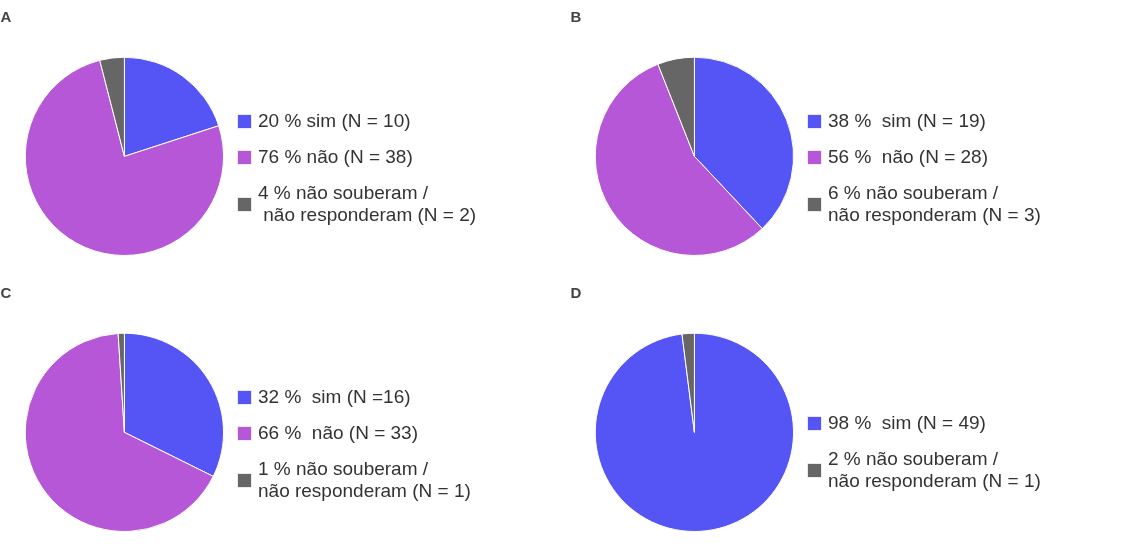  Describe the element at coordinates (334, 121) in the screenshot. I see `legend-label: 20 % sim (N = 10)` at that location.